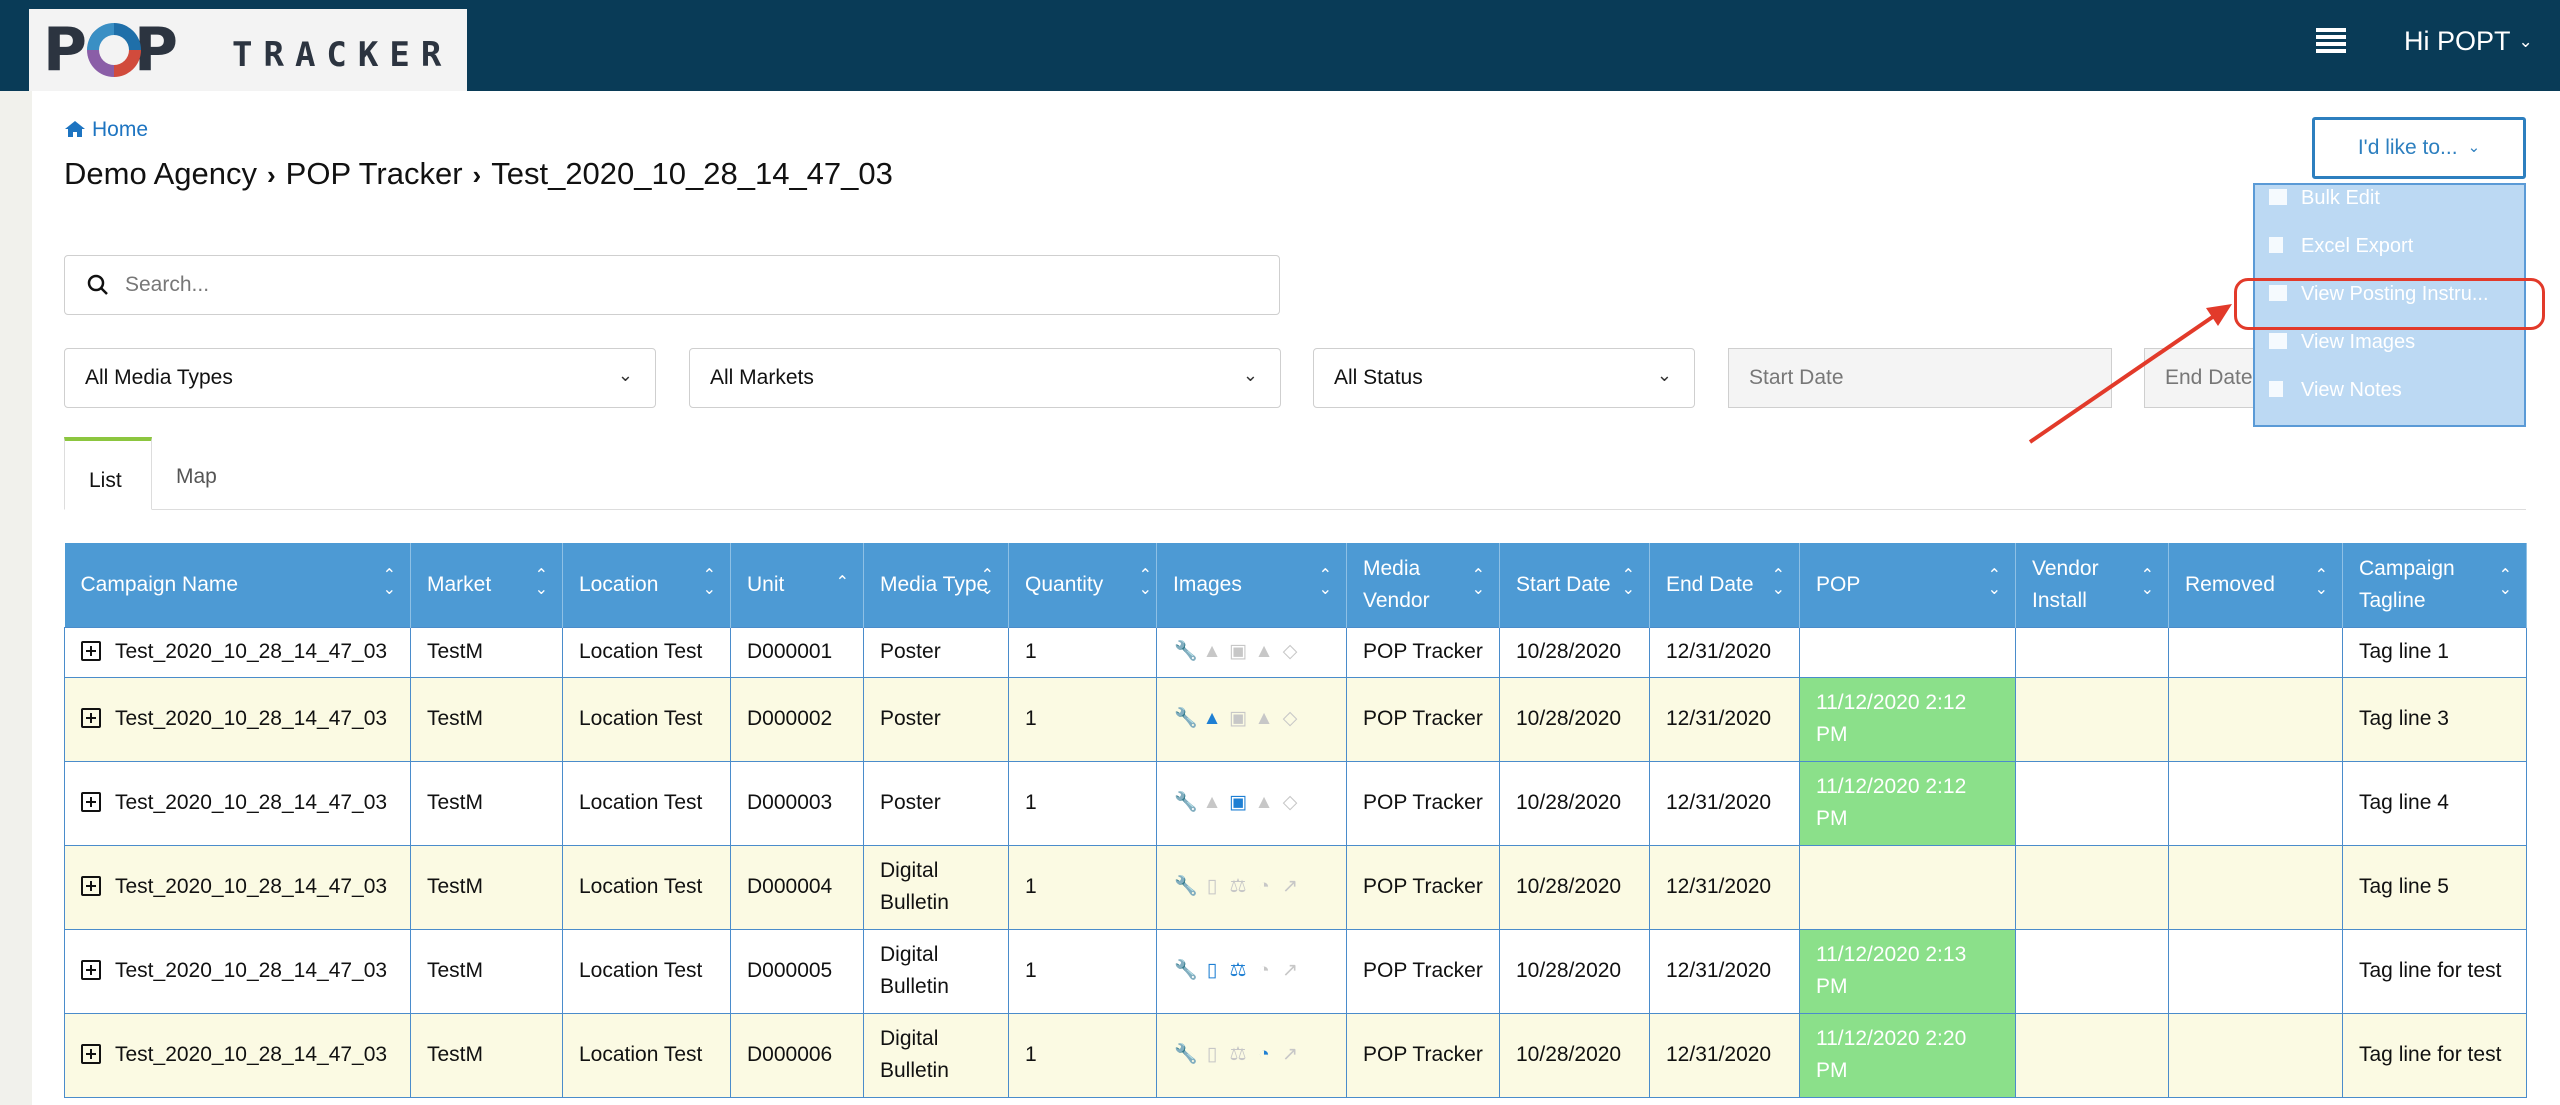 This screenshot has height=1105, width=2560. What do you see at coordinates (1251, 585) in the screenshot?
I see `col-images: Images ⌃ ⌄` at bounding box center [1251, 585].